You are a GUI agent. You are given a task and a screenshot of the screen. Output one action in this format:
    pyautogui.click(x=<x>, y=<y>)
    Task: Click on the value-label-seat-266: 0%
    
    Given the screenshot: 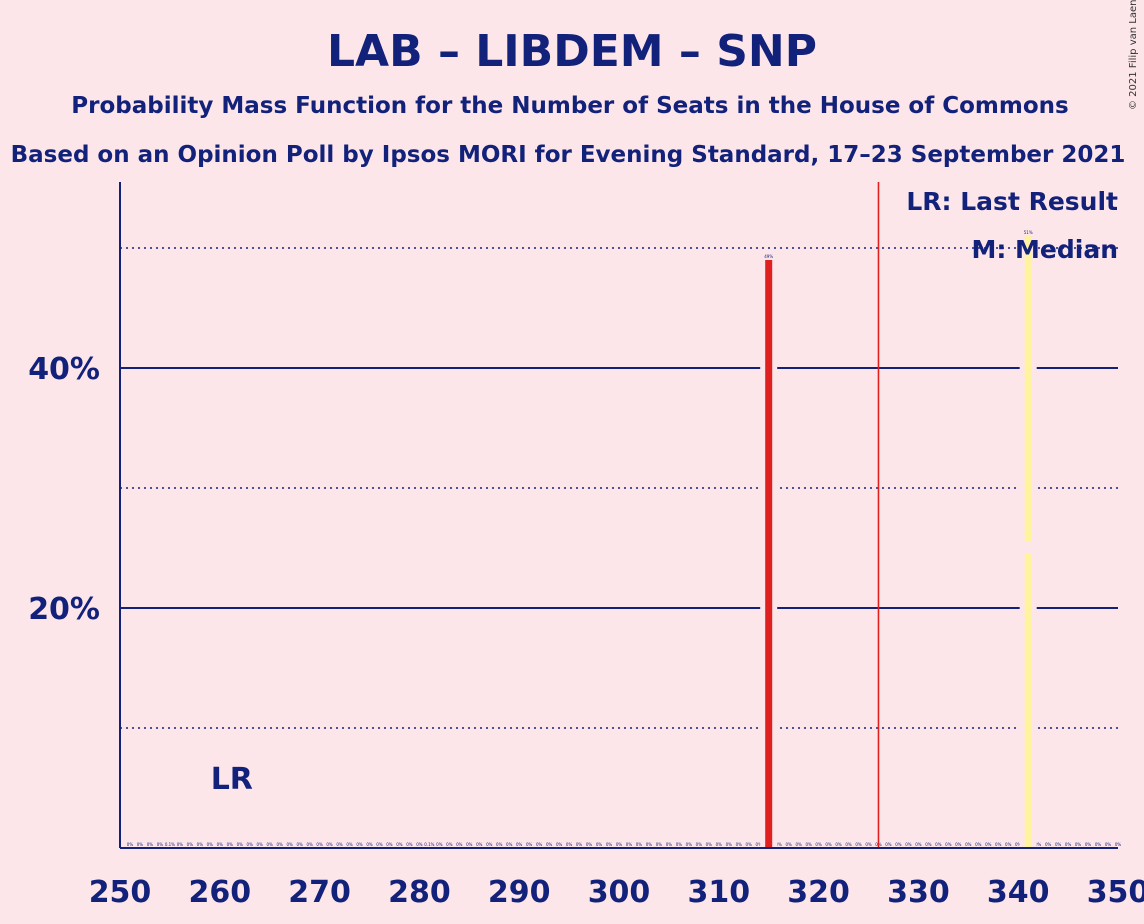 What is the action you would take?
    pyautogui.click(x=280, y=844)
    